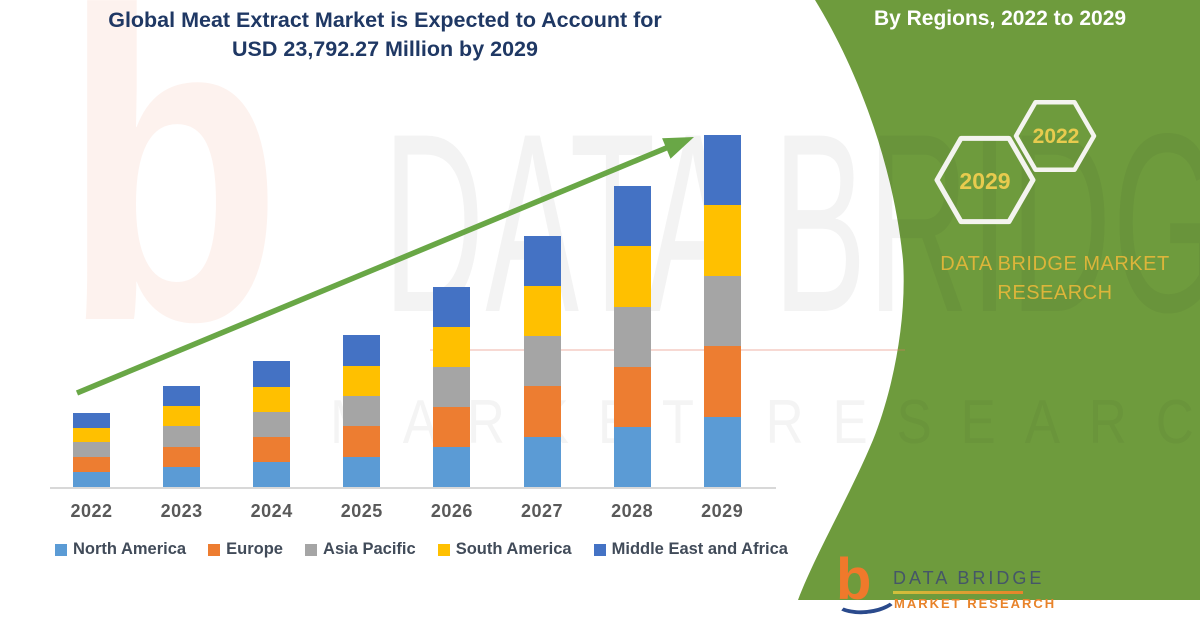 Image resolution: width=1200 pixels, height=617 pixels. I want to click on bar-2023, so click(182, 436).